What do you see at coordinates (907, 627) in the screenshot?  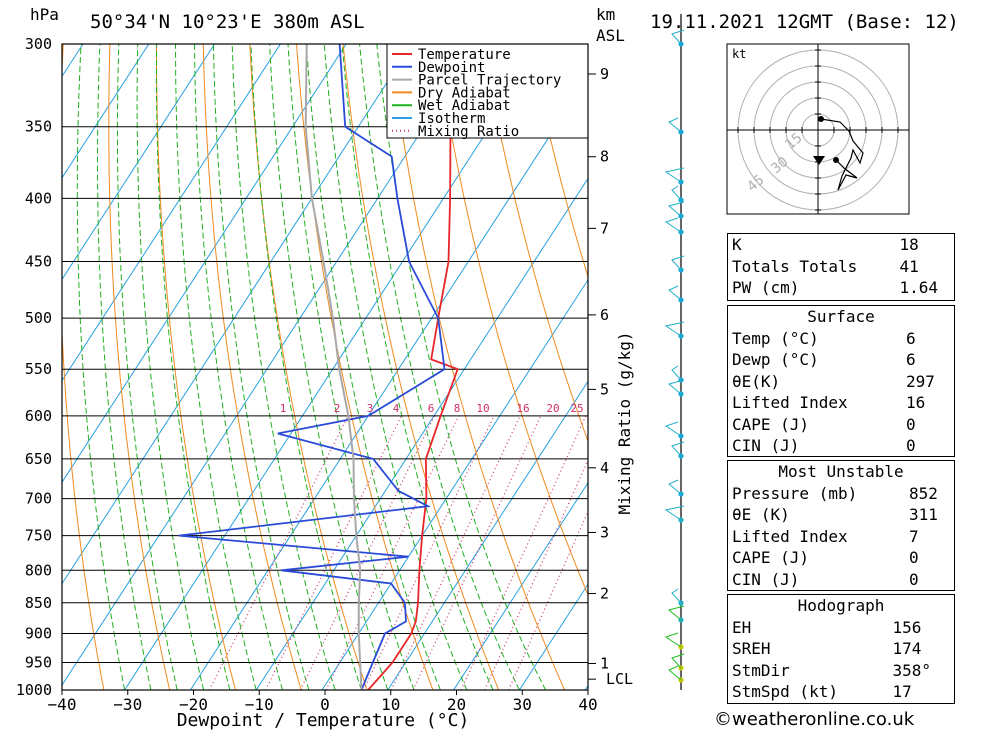 I see `index-value: 156` at bounding box center [907, 627].